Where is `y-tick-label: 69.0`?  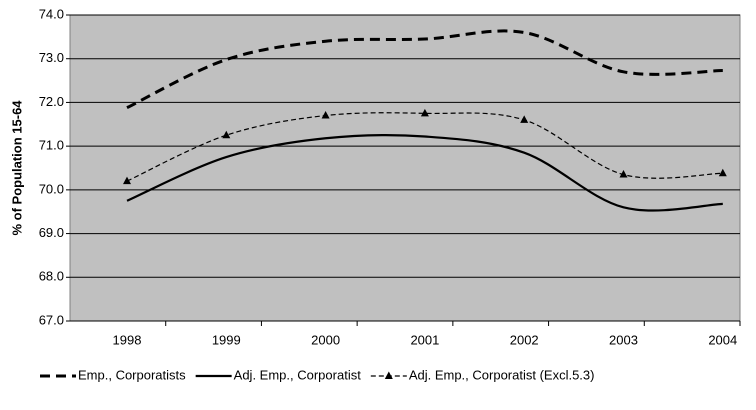
y-tick-label: 69.0 is located at coordinates (51, 232).